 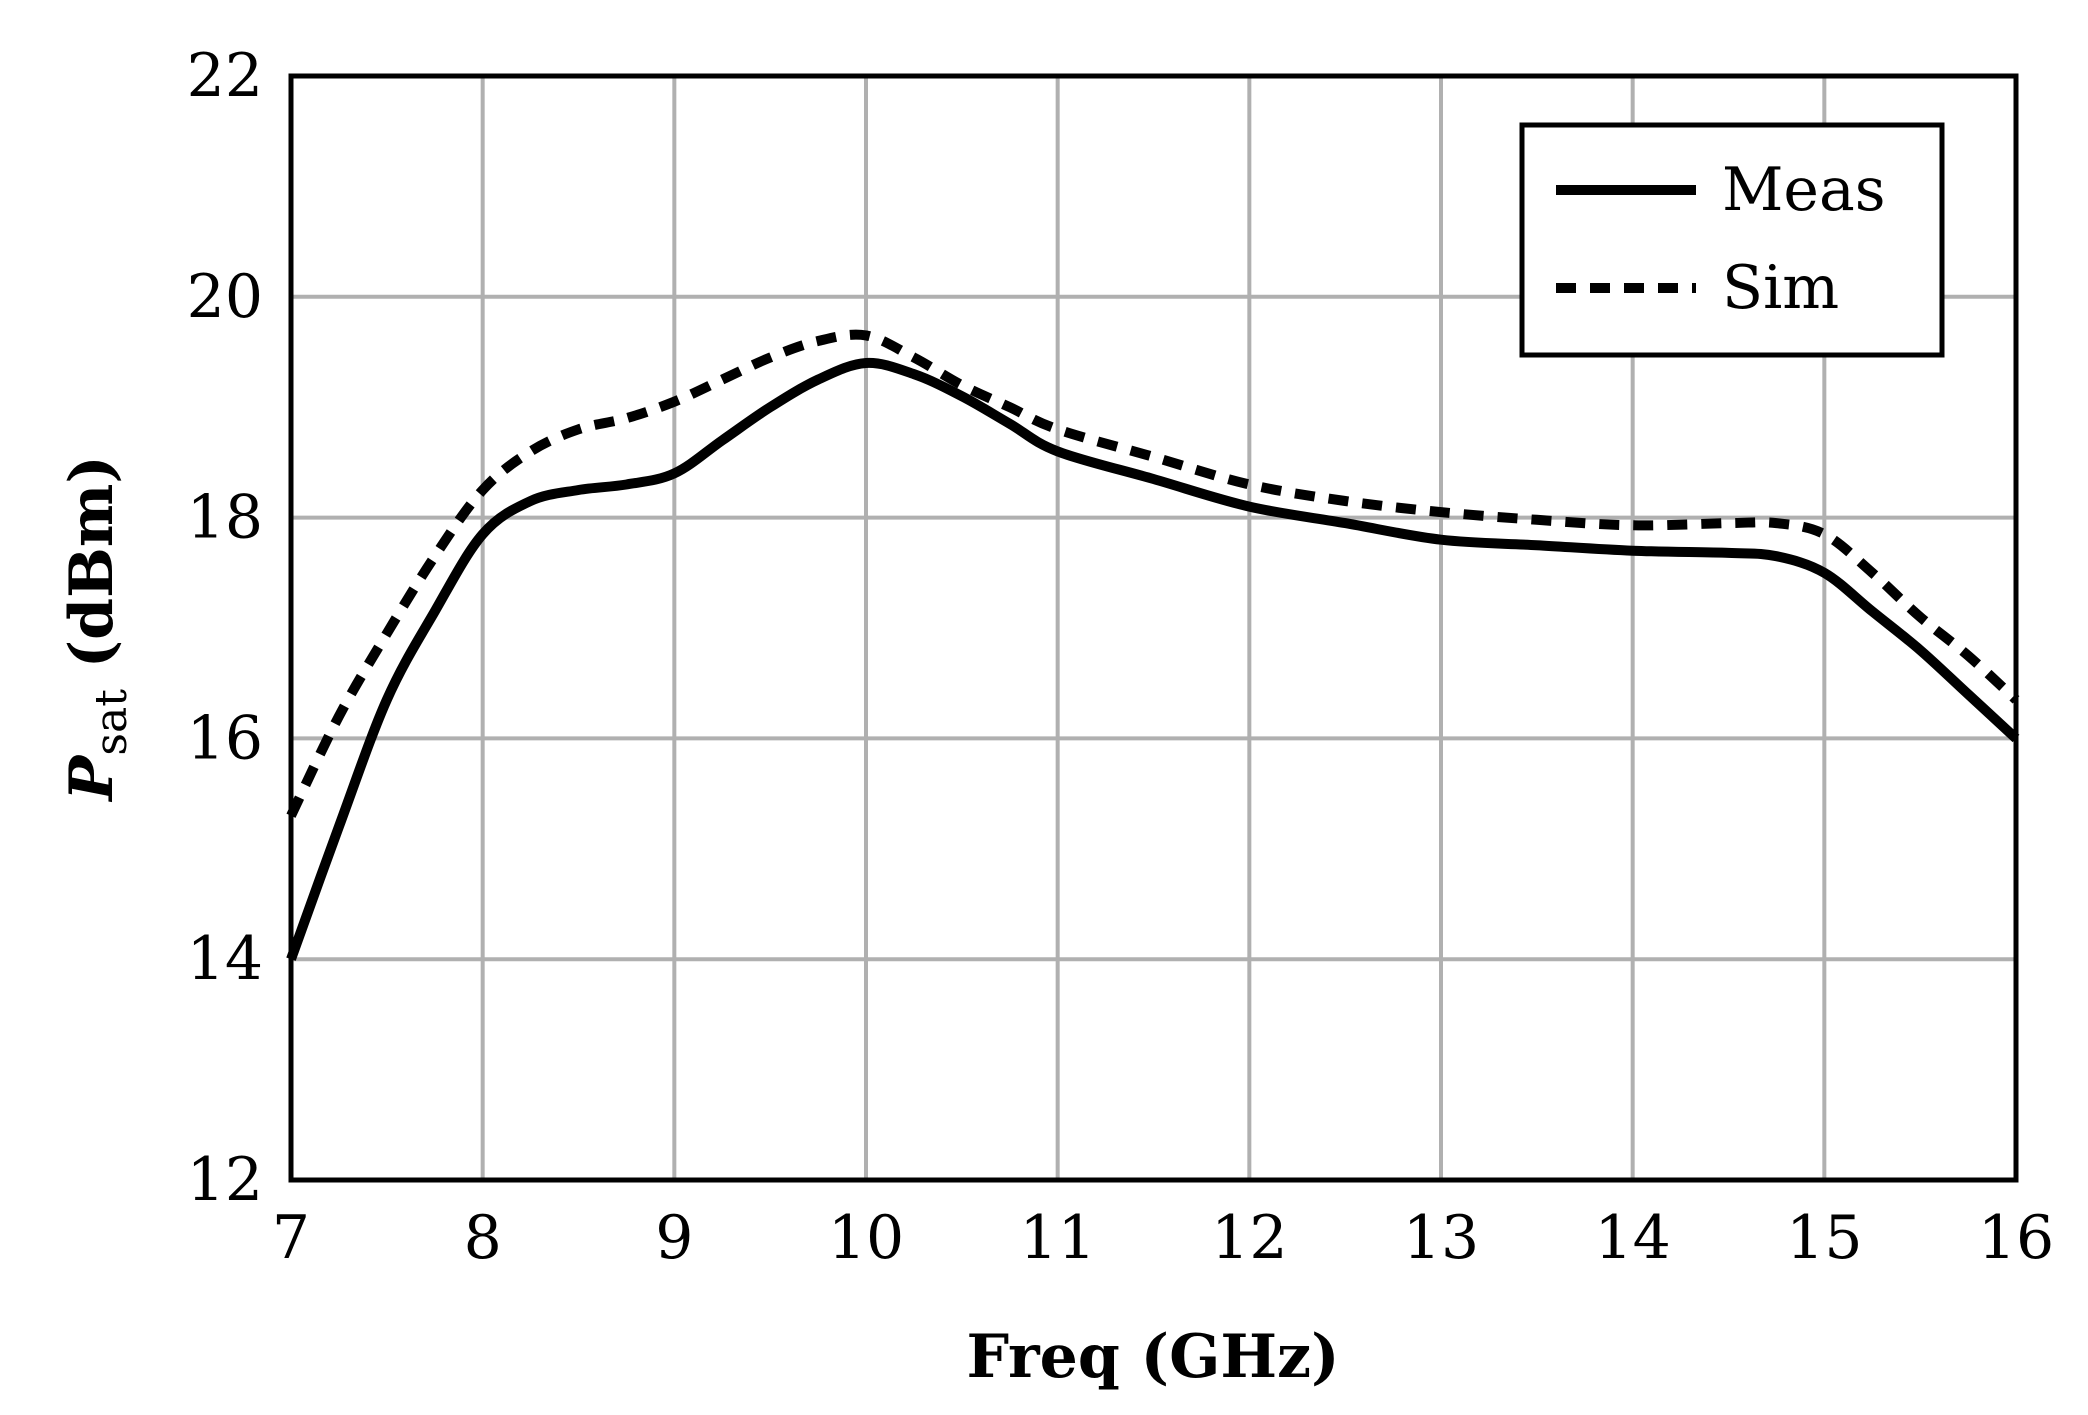 I want to click on y-axis-title: Psat (dBm), so click(x=97, y=628).